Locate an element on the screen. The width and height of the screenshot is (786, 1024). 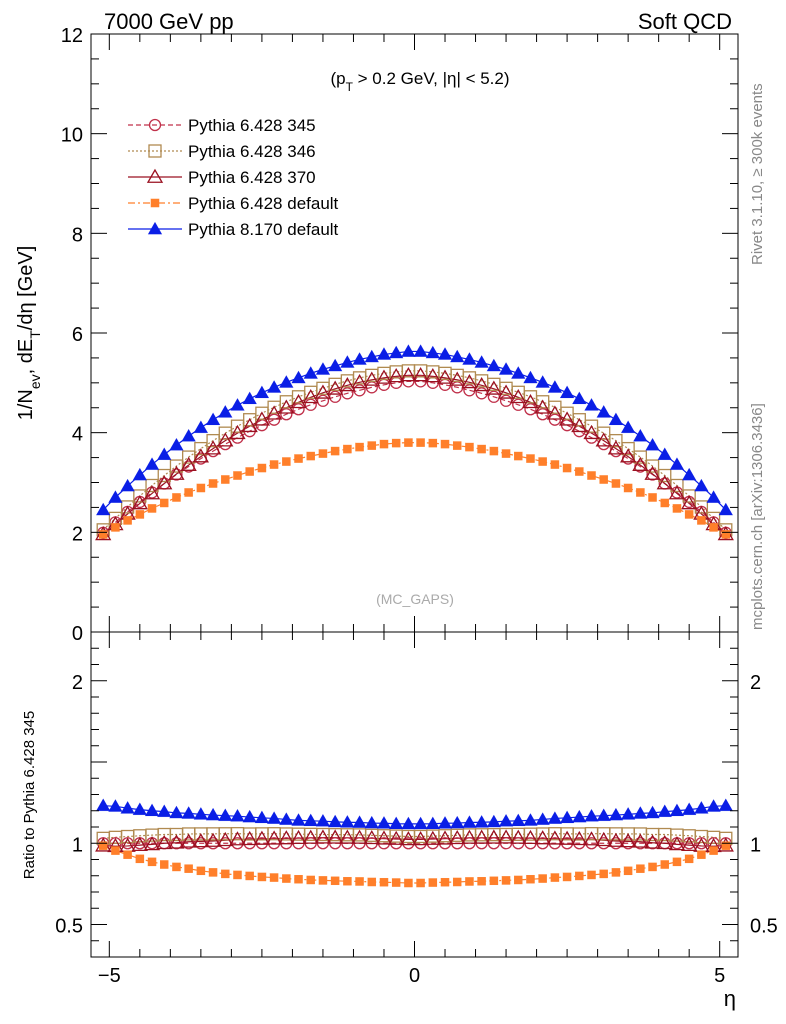
ratio-y-axis-label: Ratio to Pythia 6.428 345 is located at coordinates (29, 795).